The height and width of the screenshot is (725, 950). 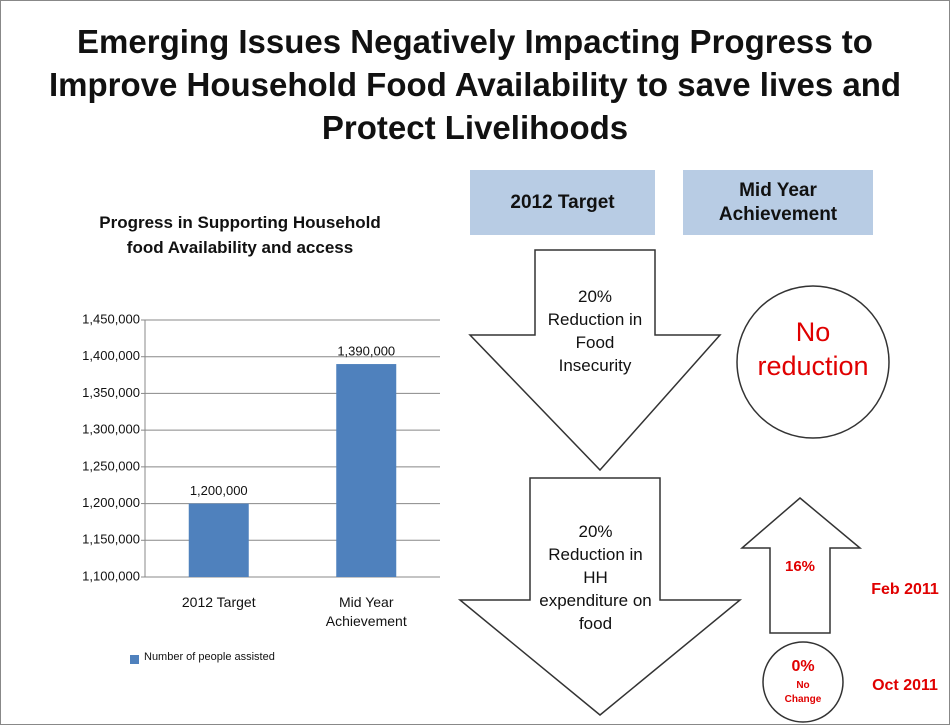 What do you see at coordinates (218, 602) in the screenshot?
I see `x-tick-label: 2012 Target` at bounding box center [218, 602].